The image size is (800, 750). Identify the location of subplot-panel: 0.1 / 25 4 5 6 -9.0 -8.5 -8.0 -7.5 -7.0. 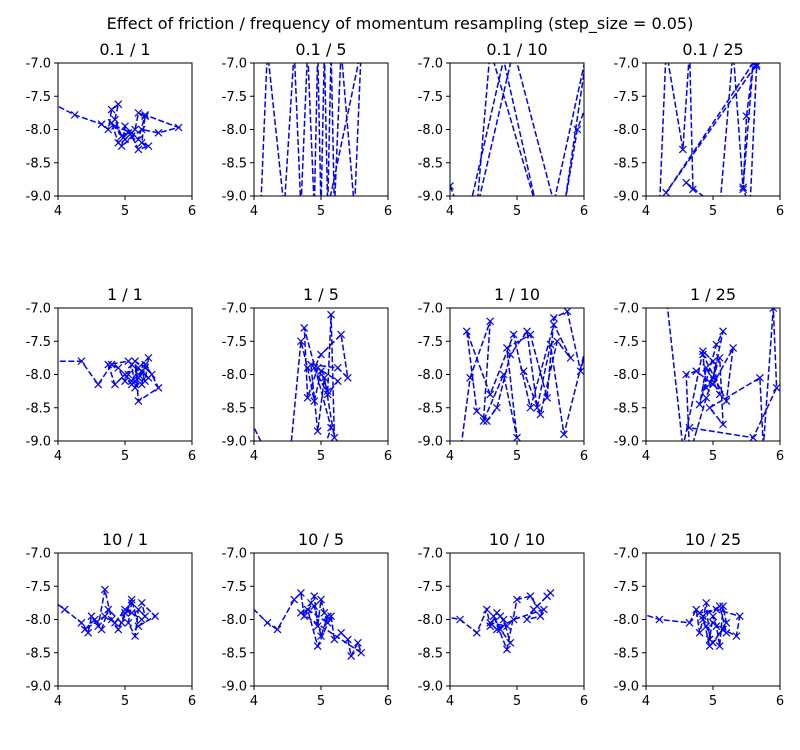
(699, 129).